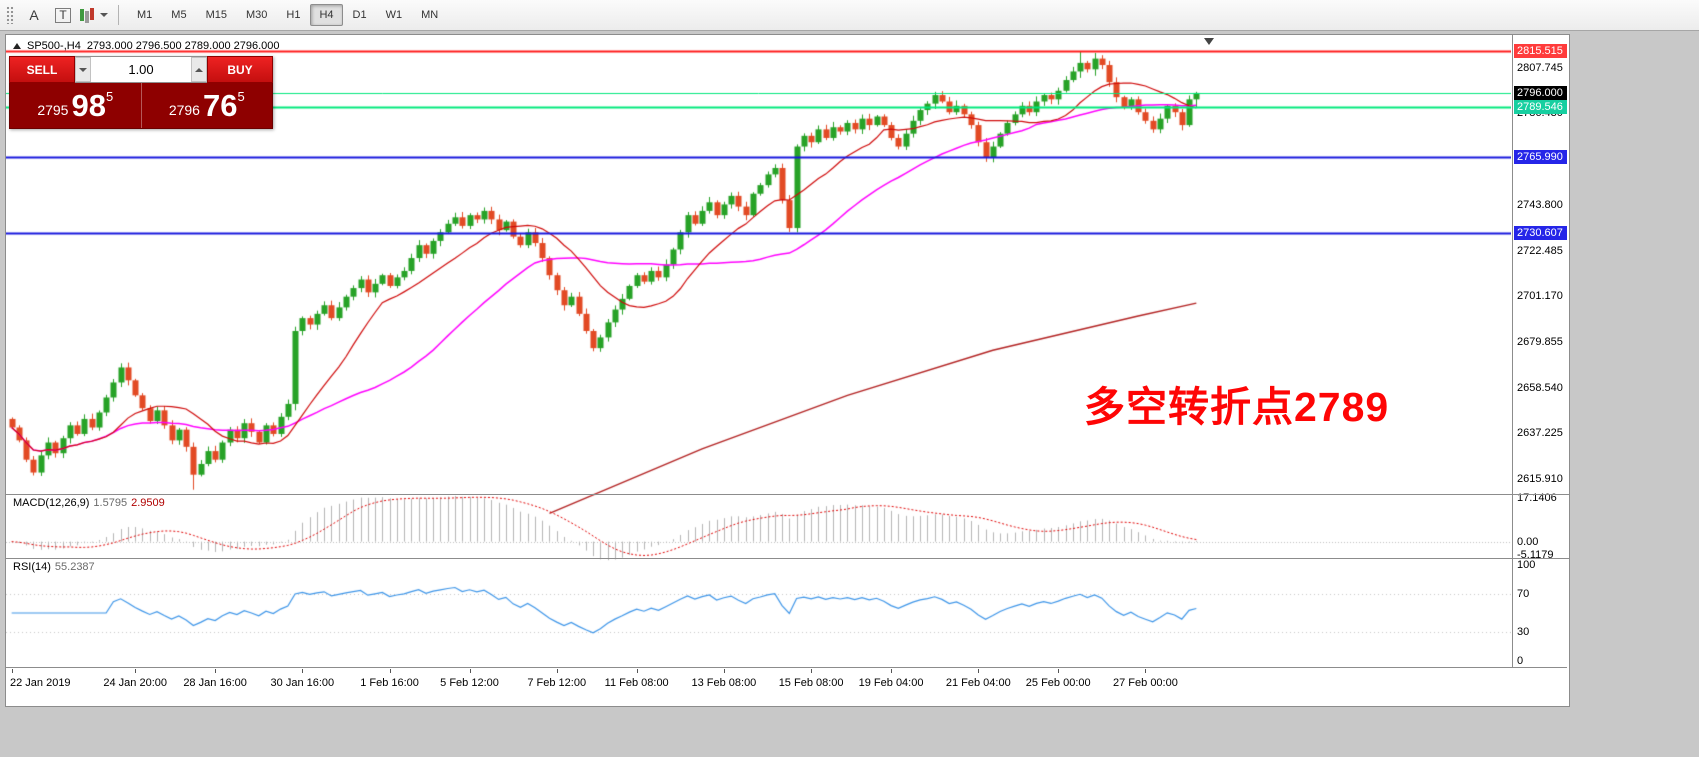 The height and width of the screenshot is (757, 1699). I want to click on timeframe-button-m1: M1, so click(145, 15).